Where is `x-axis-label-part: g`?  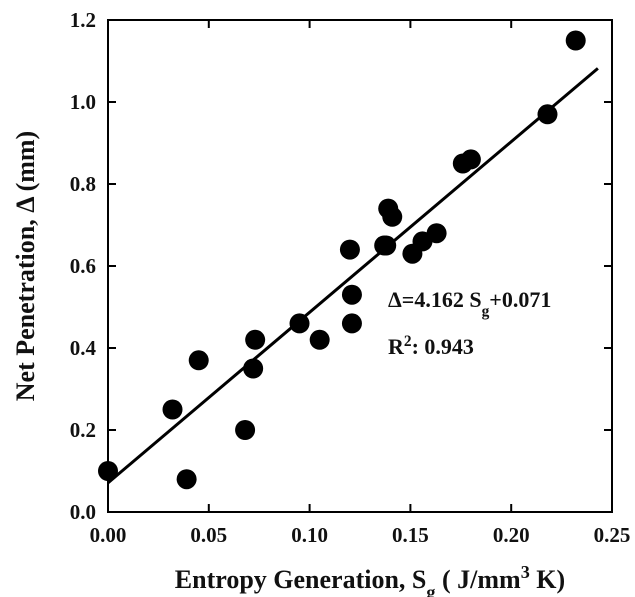 x-axis-label-part: g is located at coordinates (430, 589).